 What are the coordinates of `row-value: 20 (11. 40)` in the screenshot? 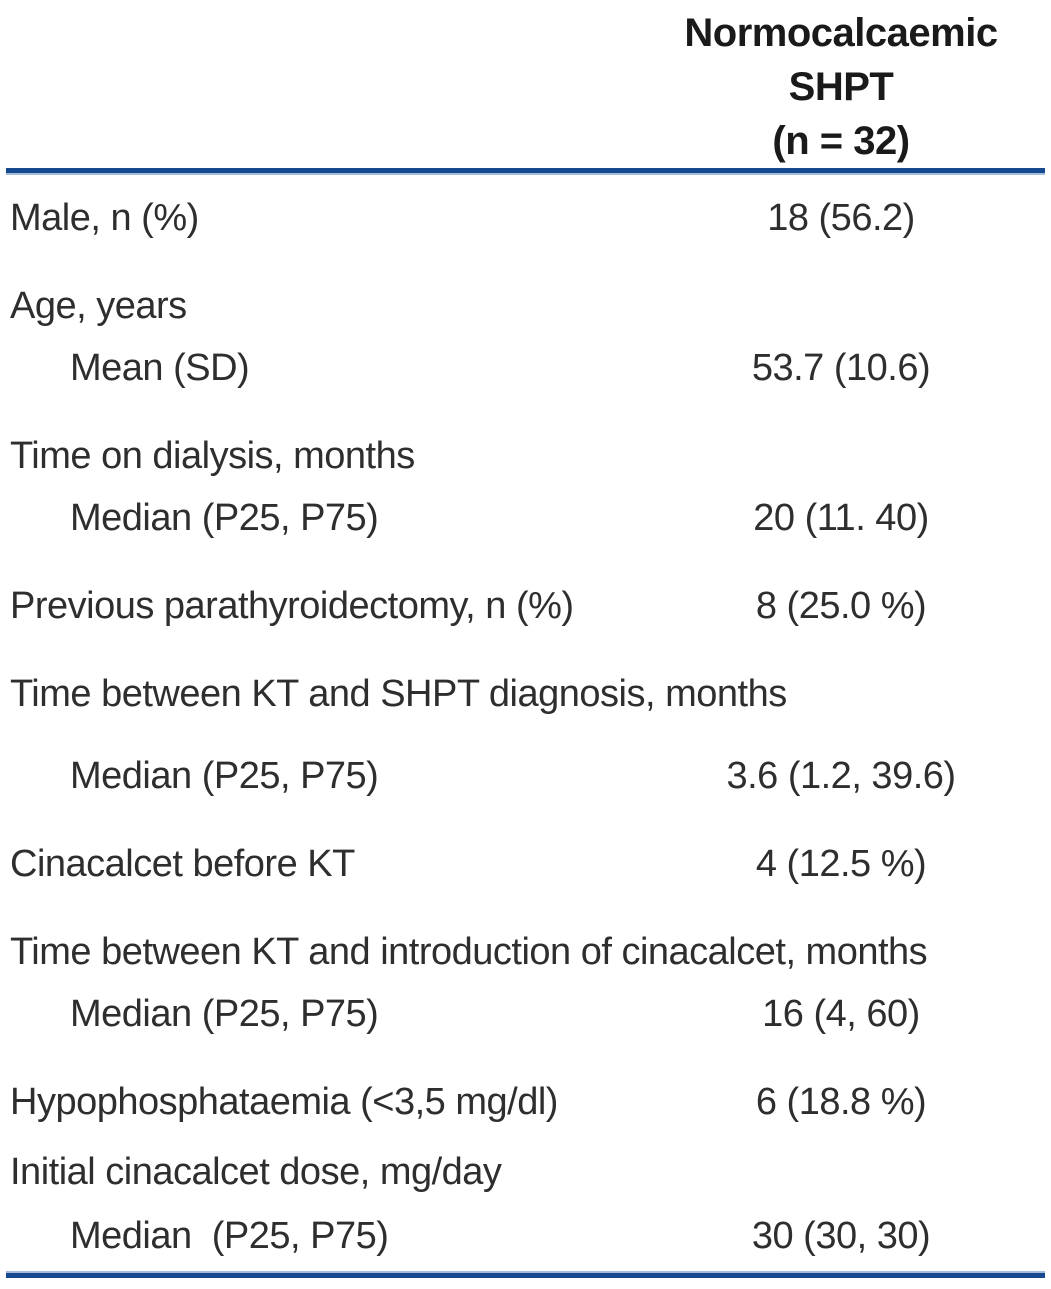 It's located at (841, 518).